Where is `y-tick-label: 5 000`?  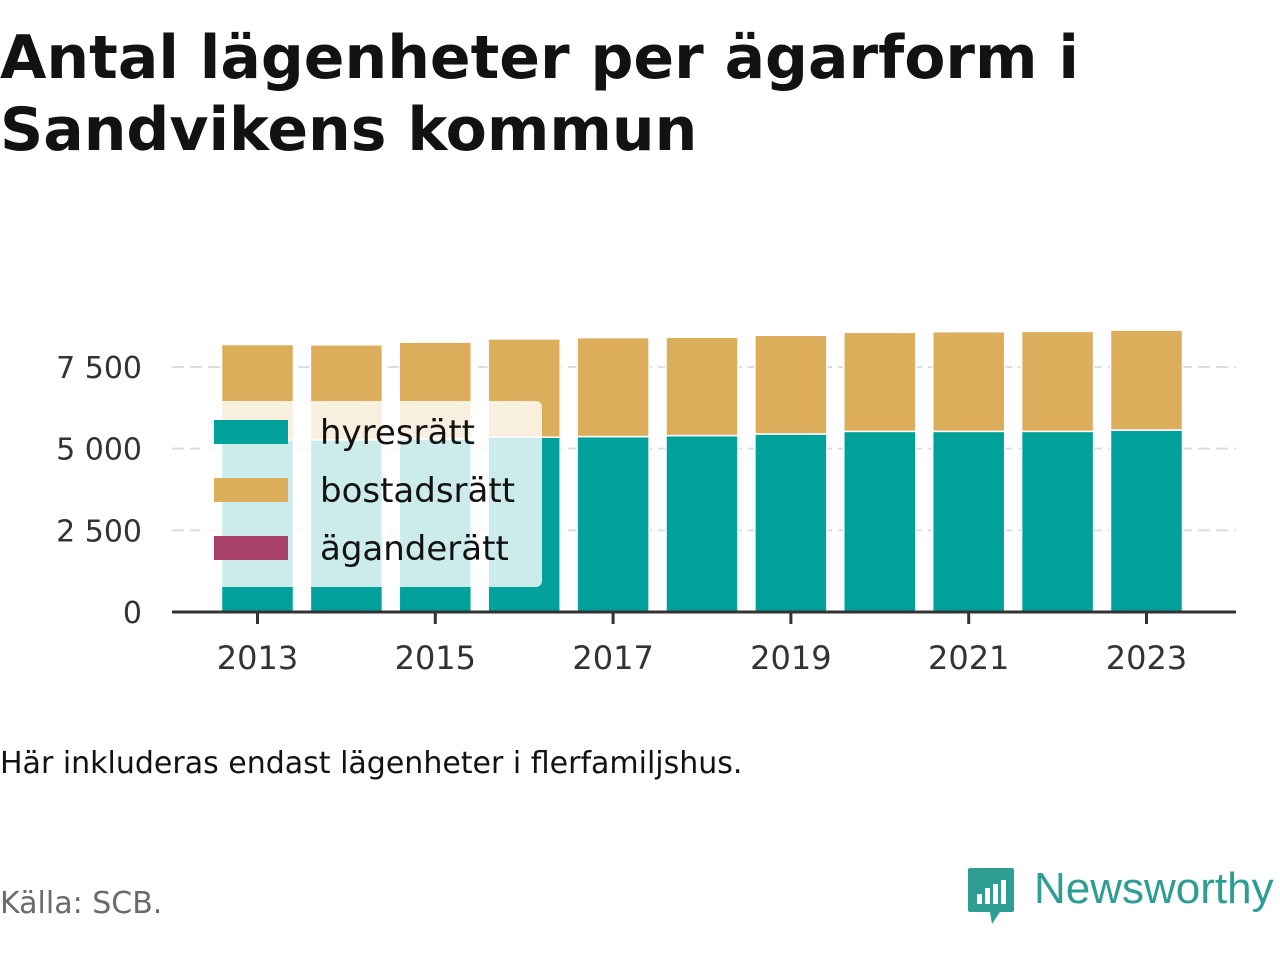 y-tick-label: 5 000 is located at coordinates (99, 450).